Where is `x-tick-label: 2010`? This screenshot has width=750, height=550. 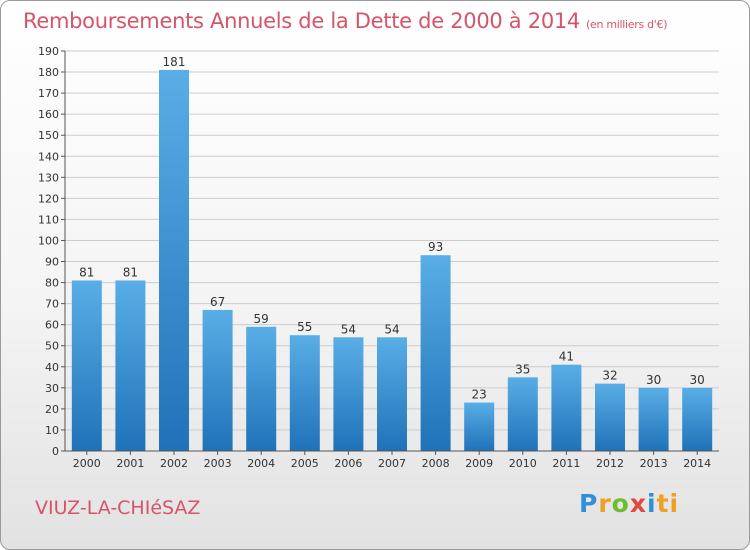
x-tick-label: 2010 is located at coordinates (523, 463).